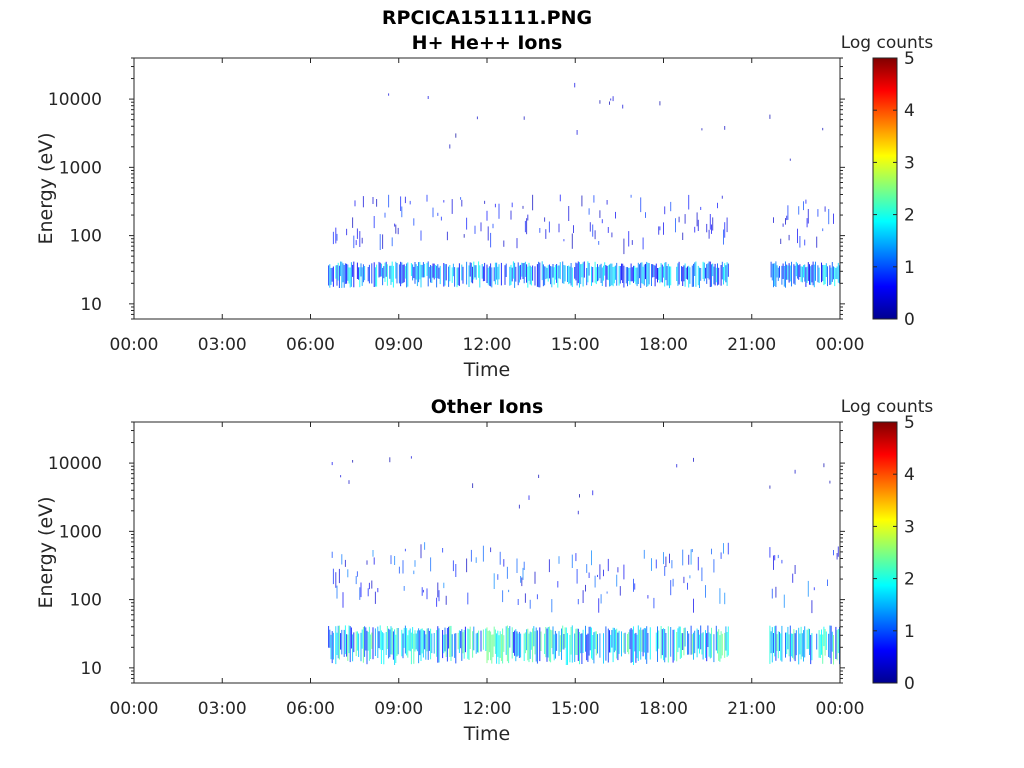  I want to click on colorbar-tick-label: 5, so click(909, 423).